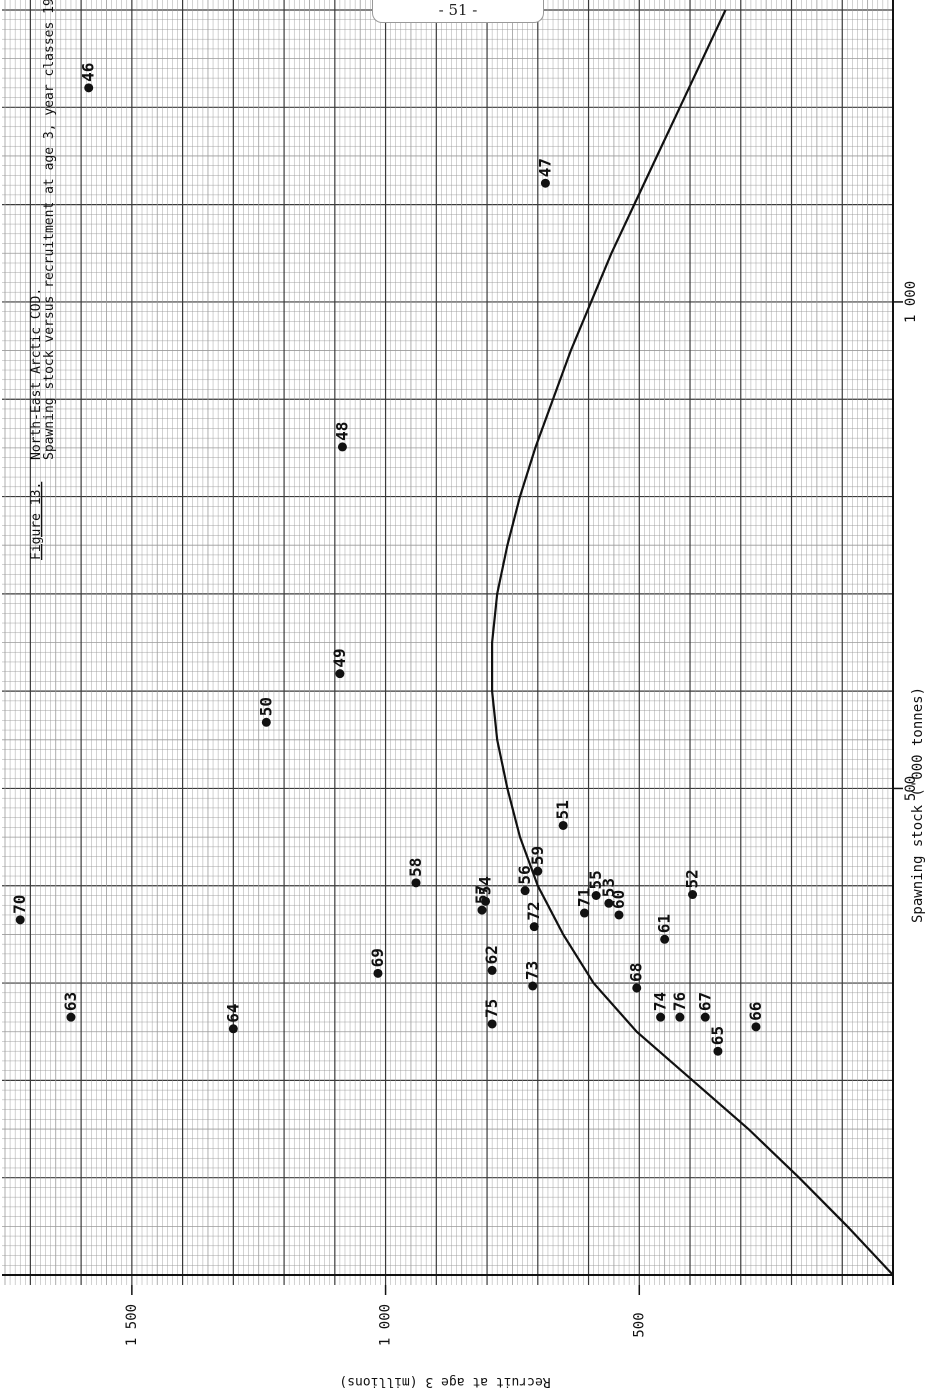  I want to click on data-point-label: 63, so click(70, 1001).